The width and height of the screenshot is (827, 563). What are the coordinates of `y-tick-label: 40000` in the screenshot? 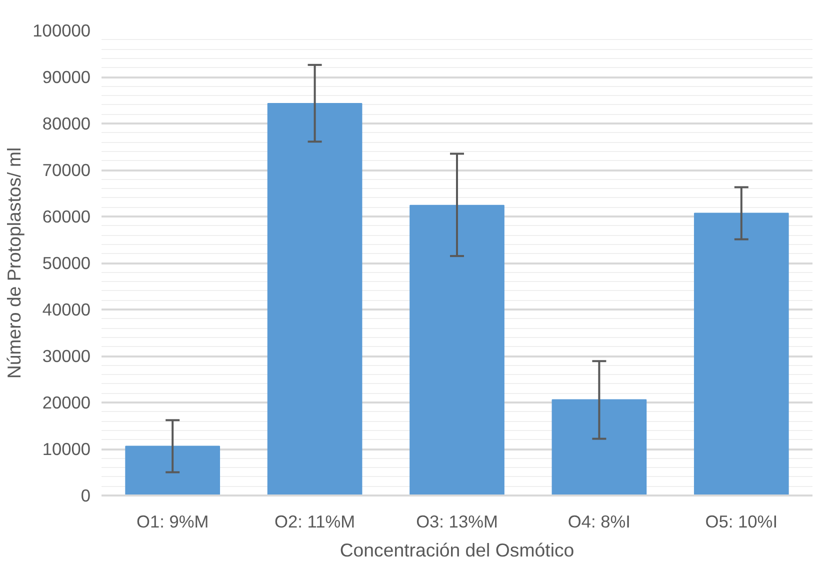 It's located at (66, 310).